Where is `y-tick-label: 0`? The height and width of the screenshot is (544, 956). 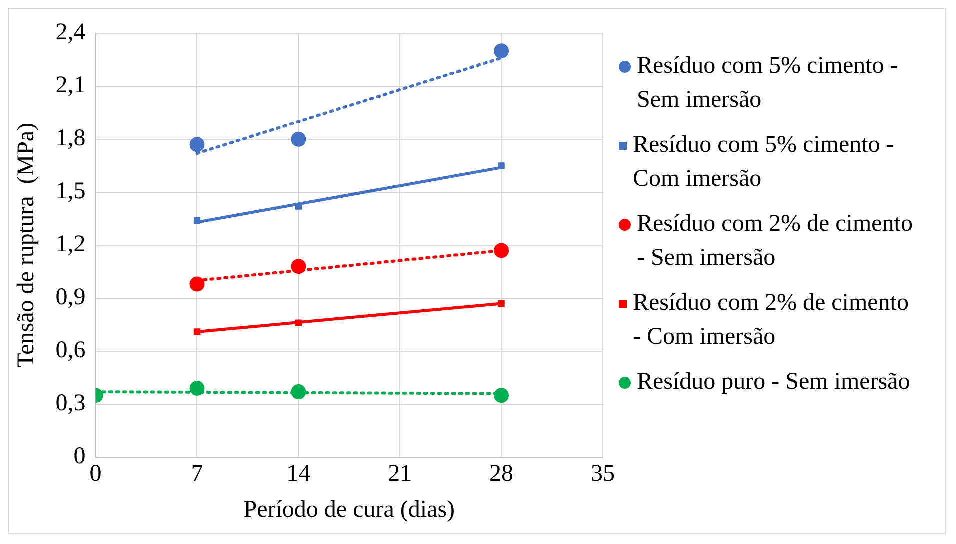 y-tick-label: 0 is located at coordinates (80, 457).